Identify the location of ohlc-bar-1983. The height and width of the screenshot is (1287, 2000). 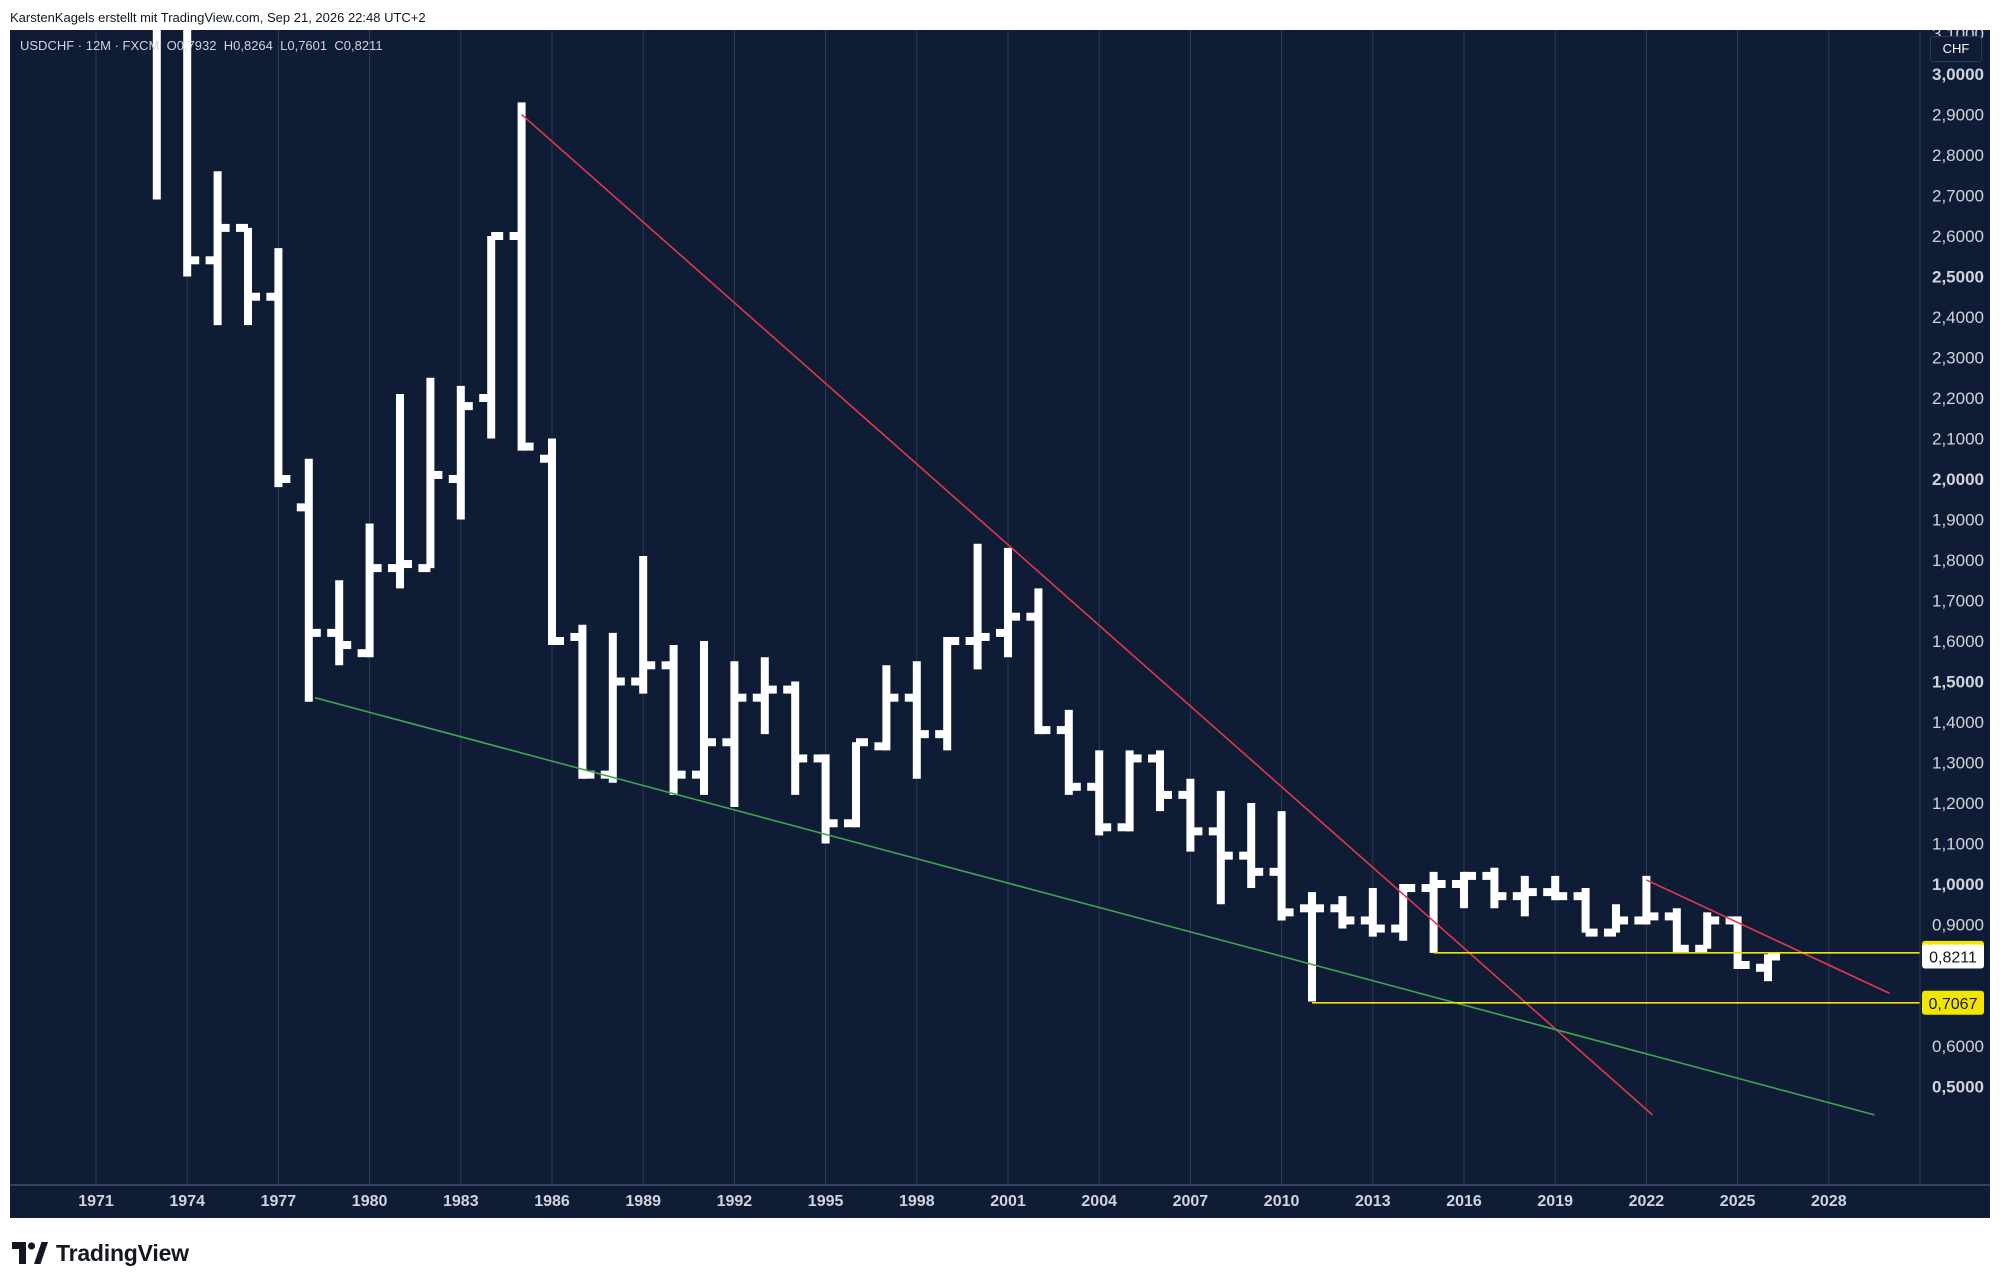
(460, 452).